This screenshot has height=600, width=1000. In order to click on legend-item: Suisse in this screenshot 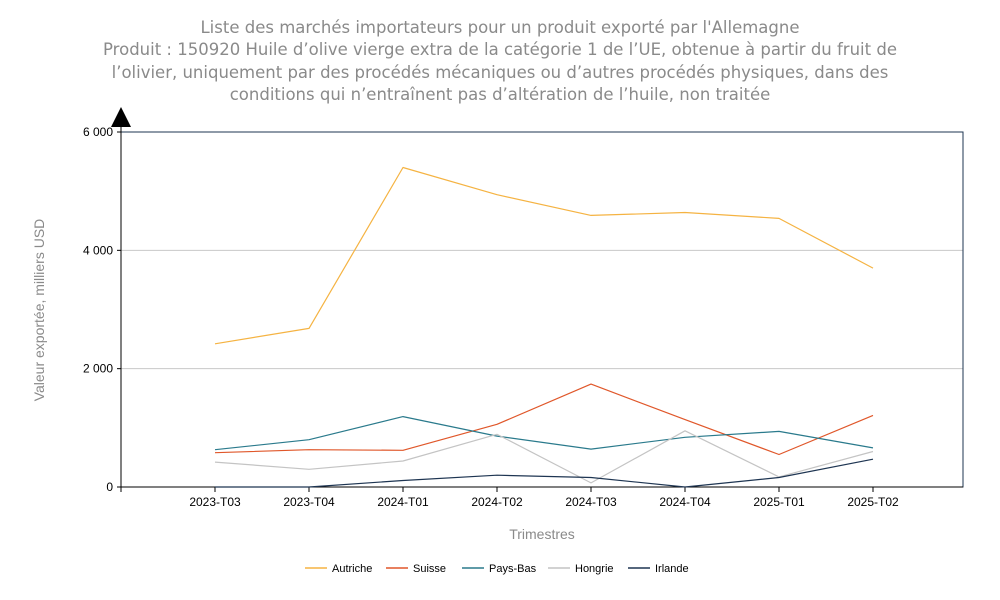, I will do `click(416, 569)`.